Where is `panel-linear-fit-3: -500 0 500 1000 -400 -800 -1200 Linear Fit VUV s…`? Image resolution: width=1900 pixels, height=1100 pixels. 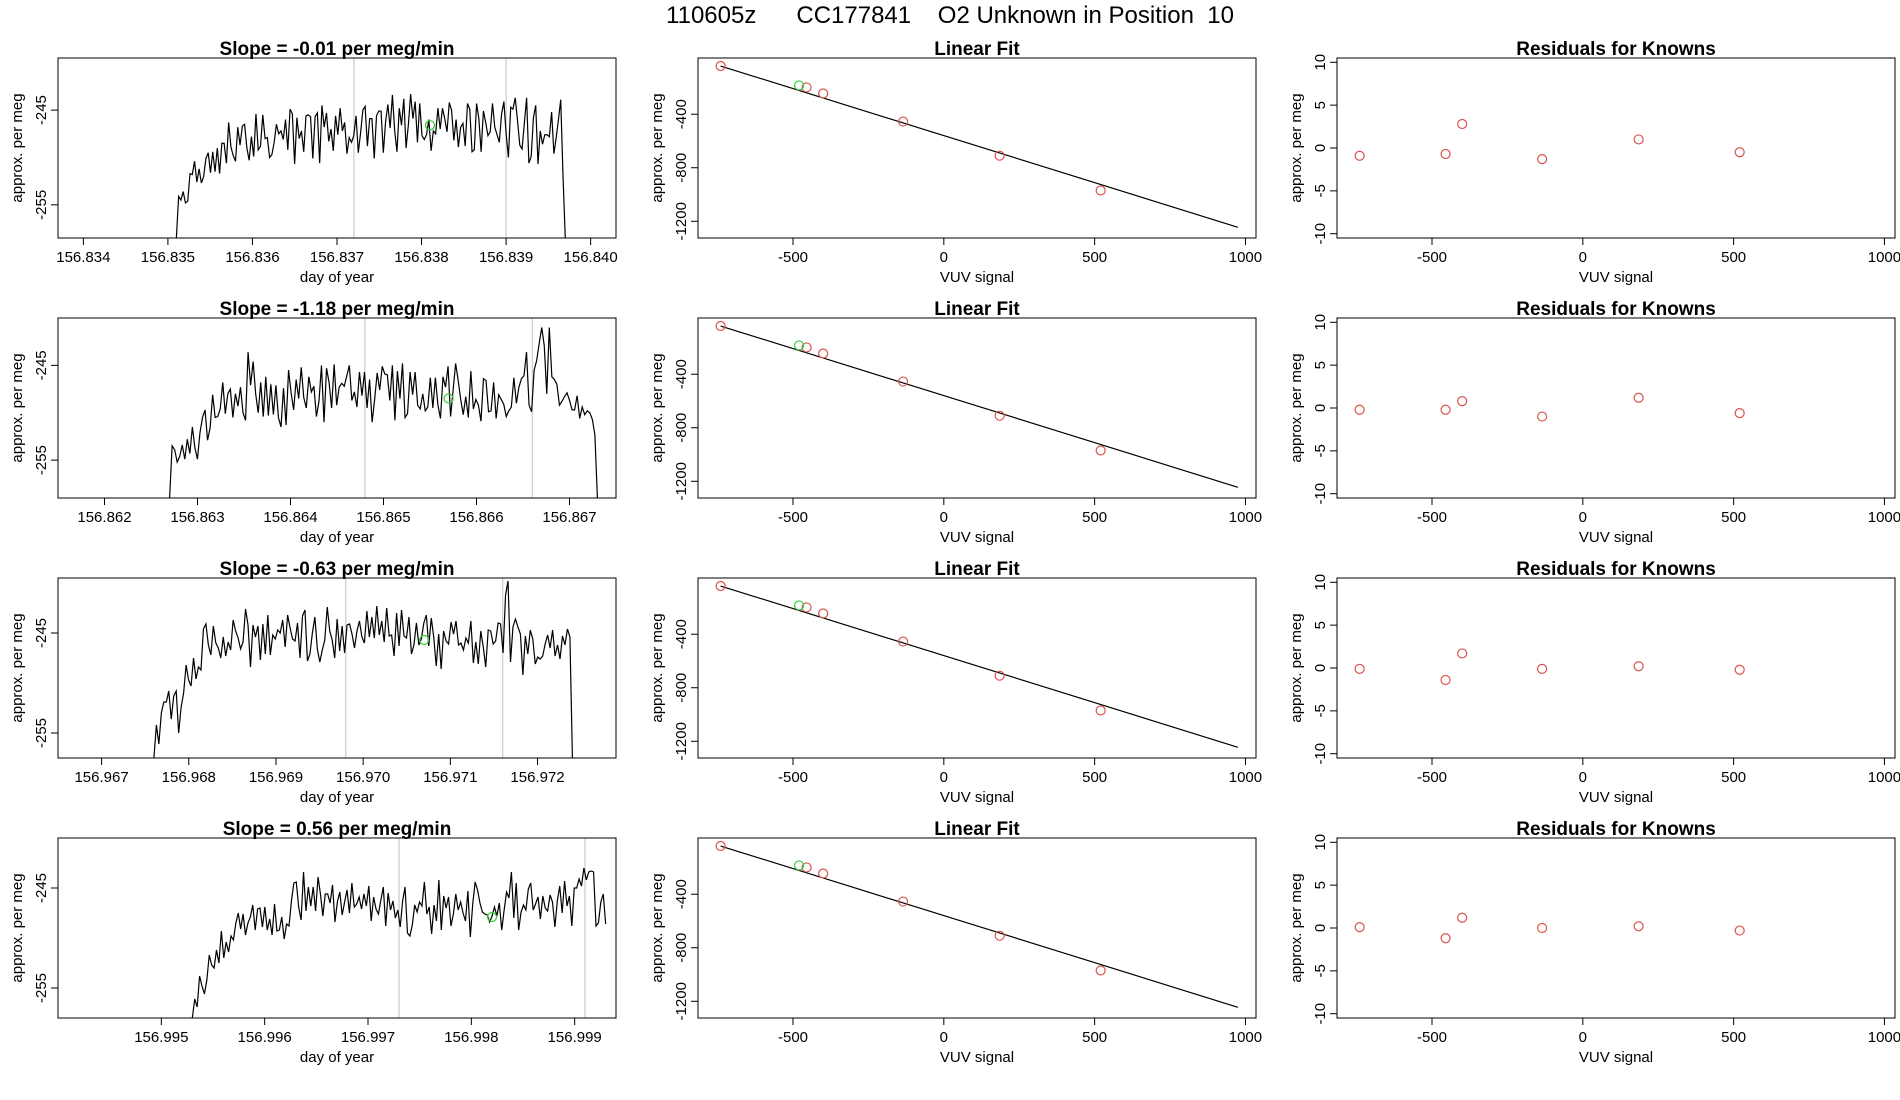 panel-linear-fit-3: -500 0 500 1000 -400 -800 -1200 Linear Fit VUV s… is located at coordinates (955, 682).